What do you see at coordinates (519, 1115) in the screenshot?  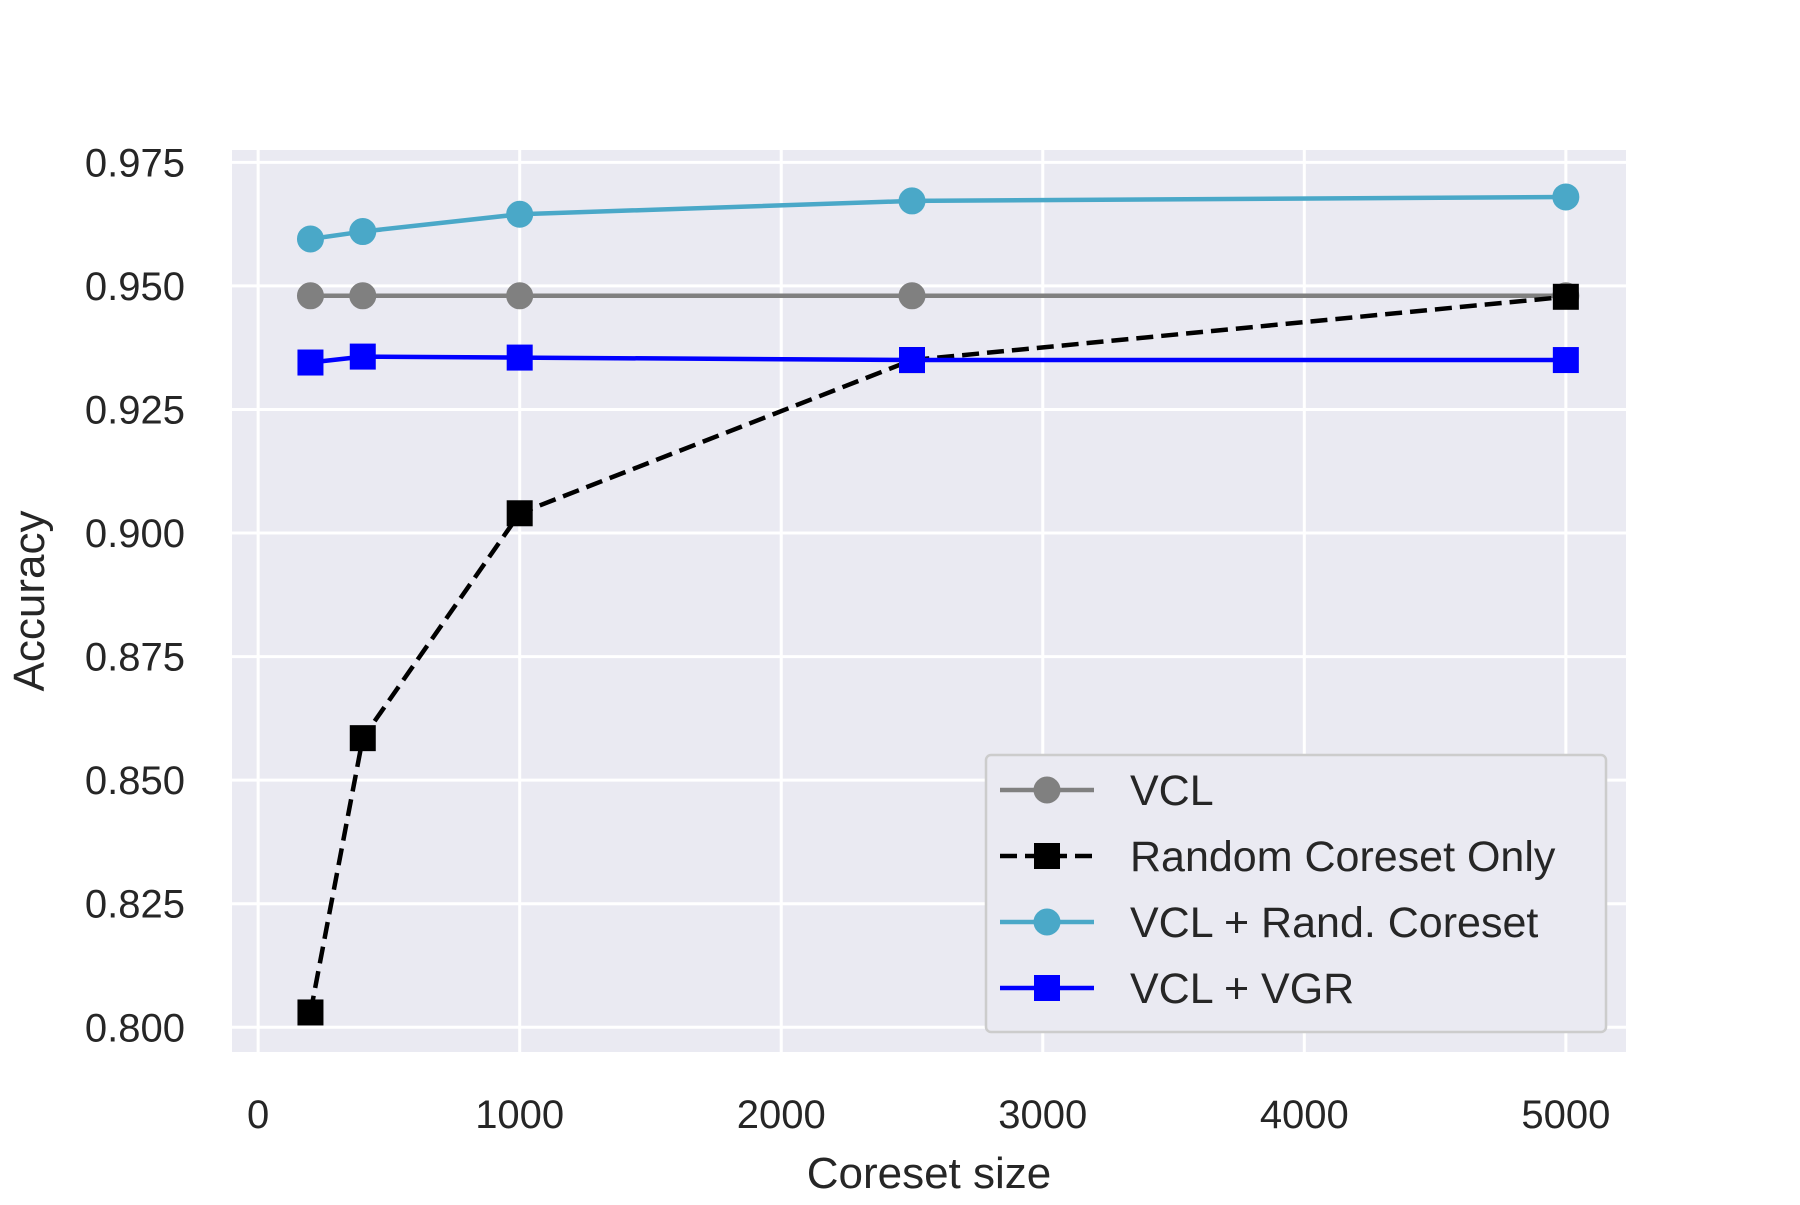 I see `x-tick-label: 1000` at bounding box center [519, 1115].